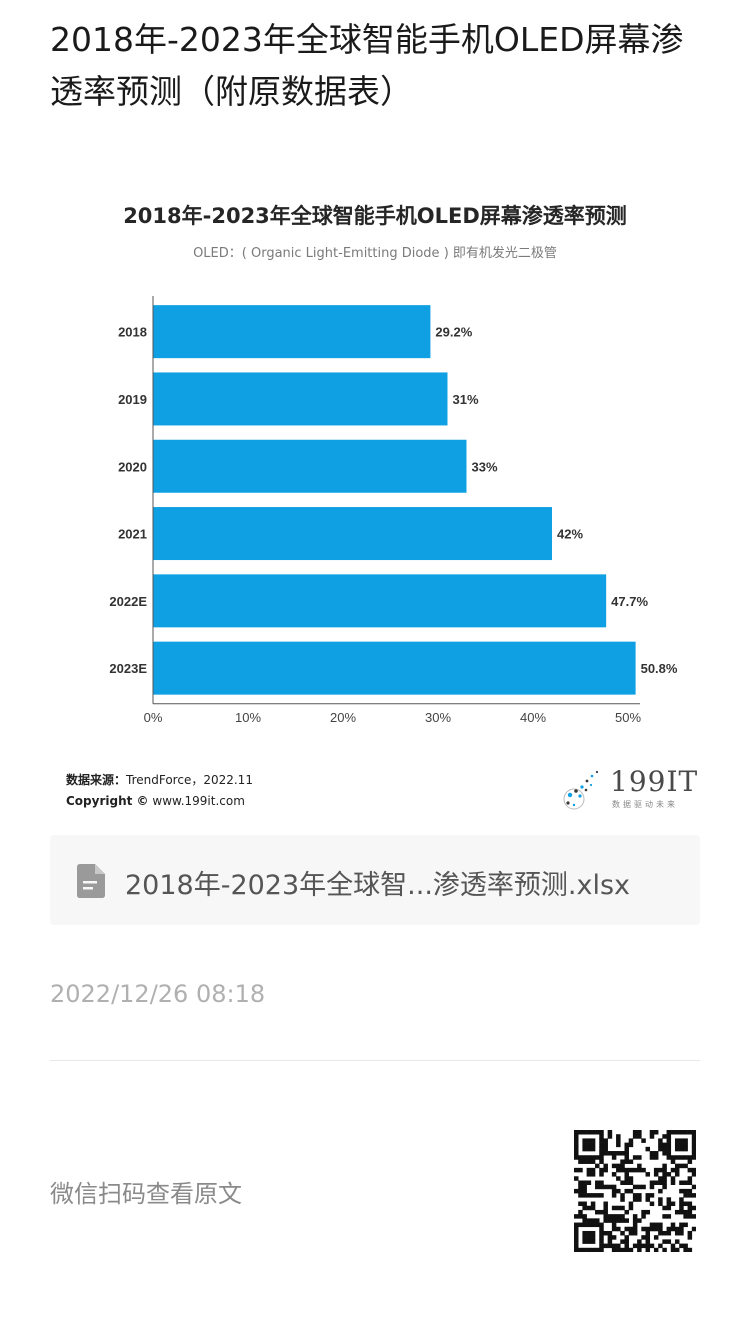  Describe the element at coordinates (292, 332) in the screenshot. I see `bar-2018` at that location.